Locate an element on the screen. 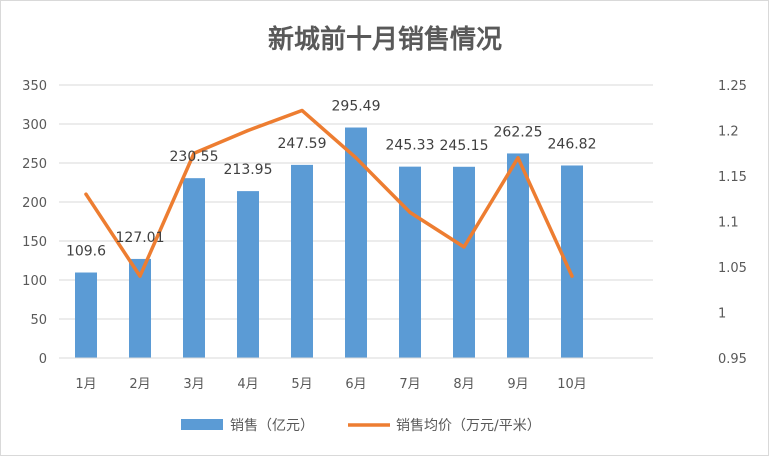 Image resolution: width=769 pixels, height=457 pixels. data-label: 127.01 is located at coordinates (140, 238).